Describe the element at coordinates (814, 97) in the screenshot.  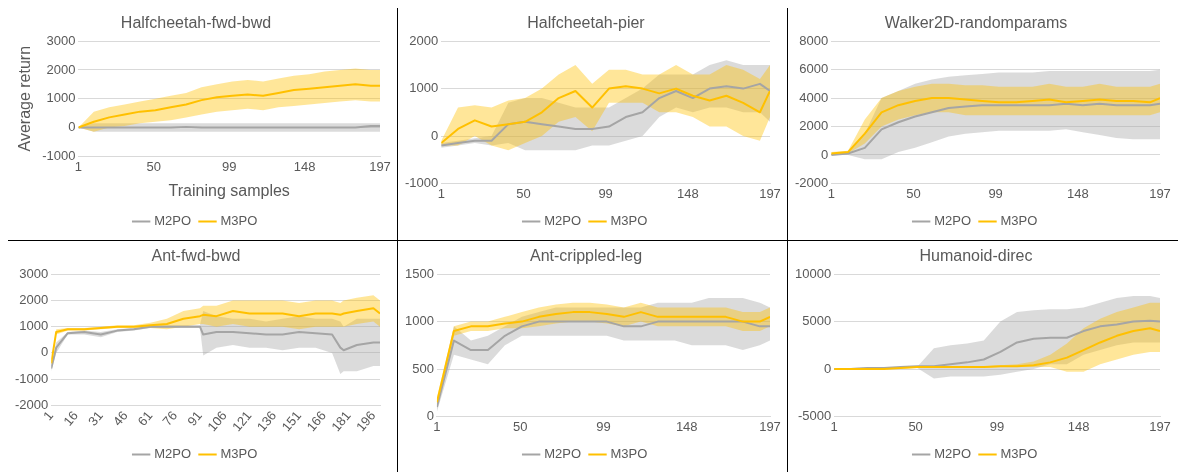
I see `y-tick-label: 4000` at that location.